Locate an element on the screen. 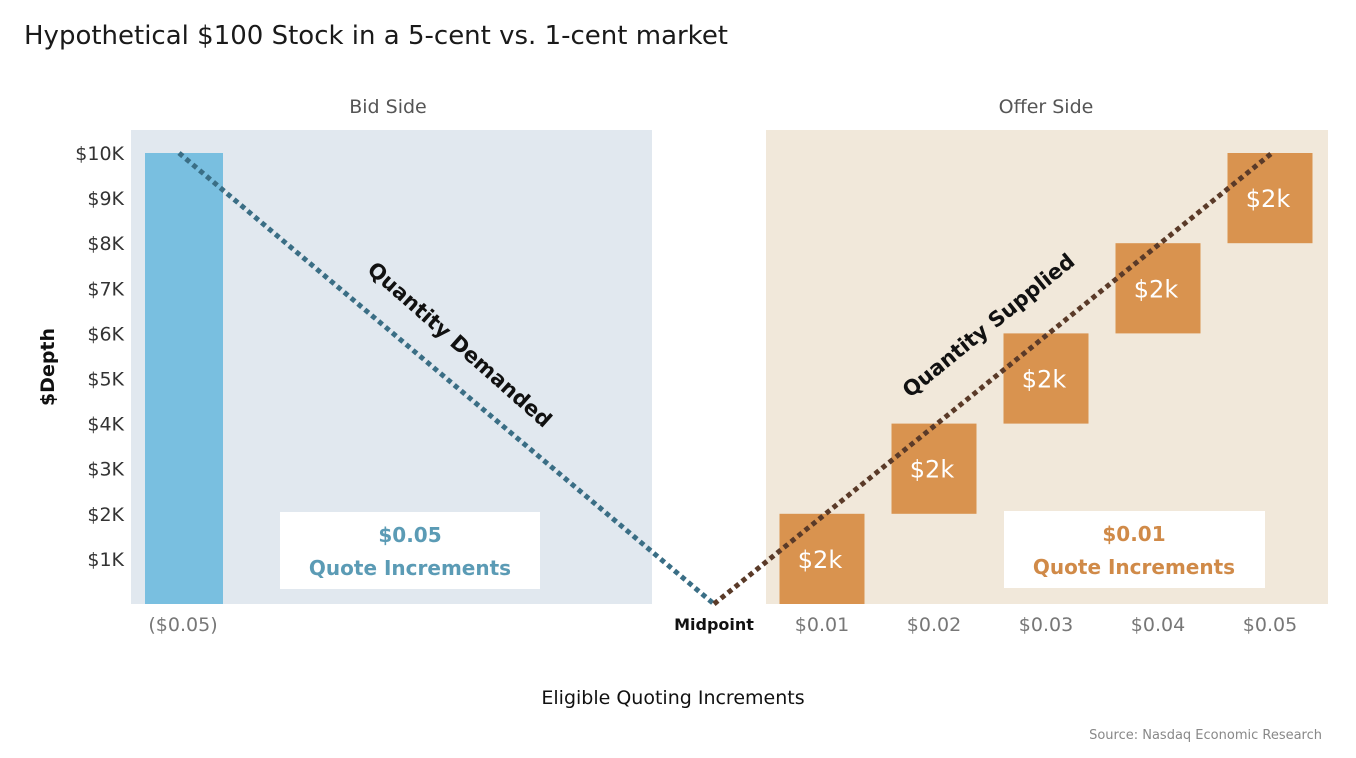 Image resolution: width=1356 pixels, height=758 pixels. y-tick-label: $3K is located at coordinates (105, 470).